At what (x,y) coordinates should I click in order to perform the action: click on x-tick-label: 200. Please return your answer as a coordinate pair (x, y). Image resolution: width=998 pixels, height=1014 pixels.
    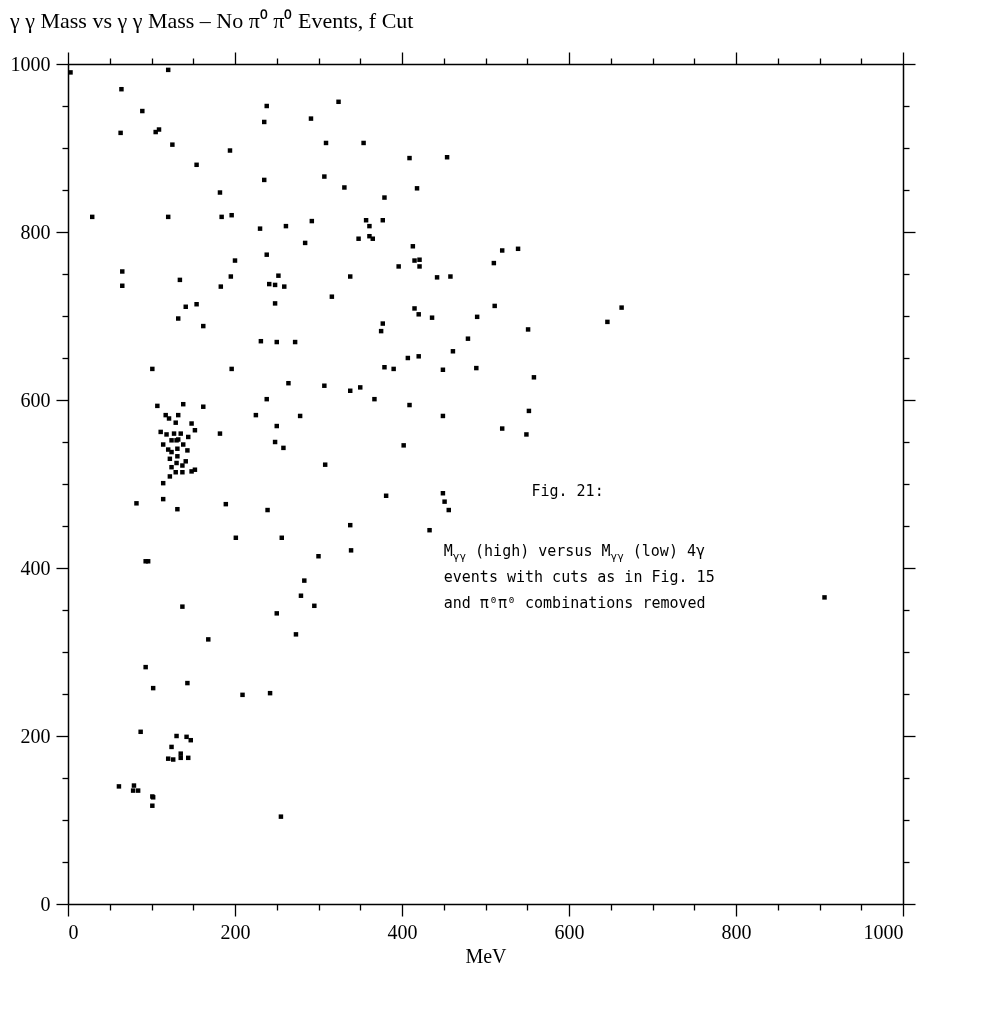
    Looking at the image, I should click on (235, 931).